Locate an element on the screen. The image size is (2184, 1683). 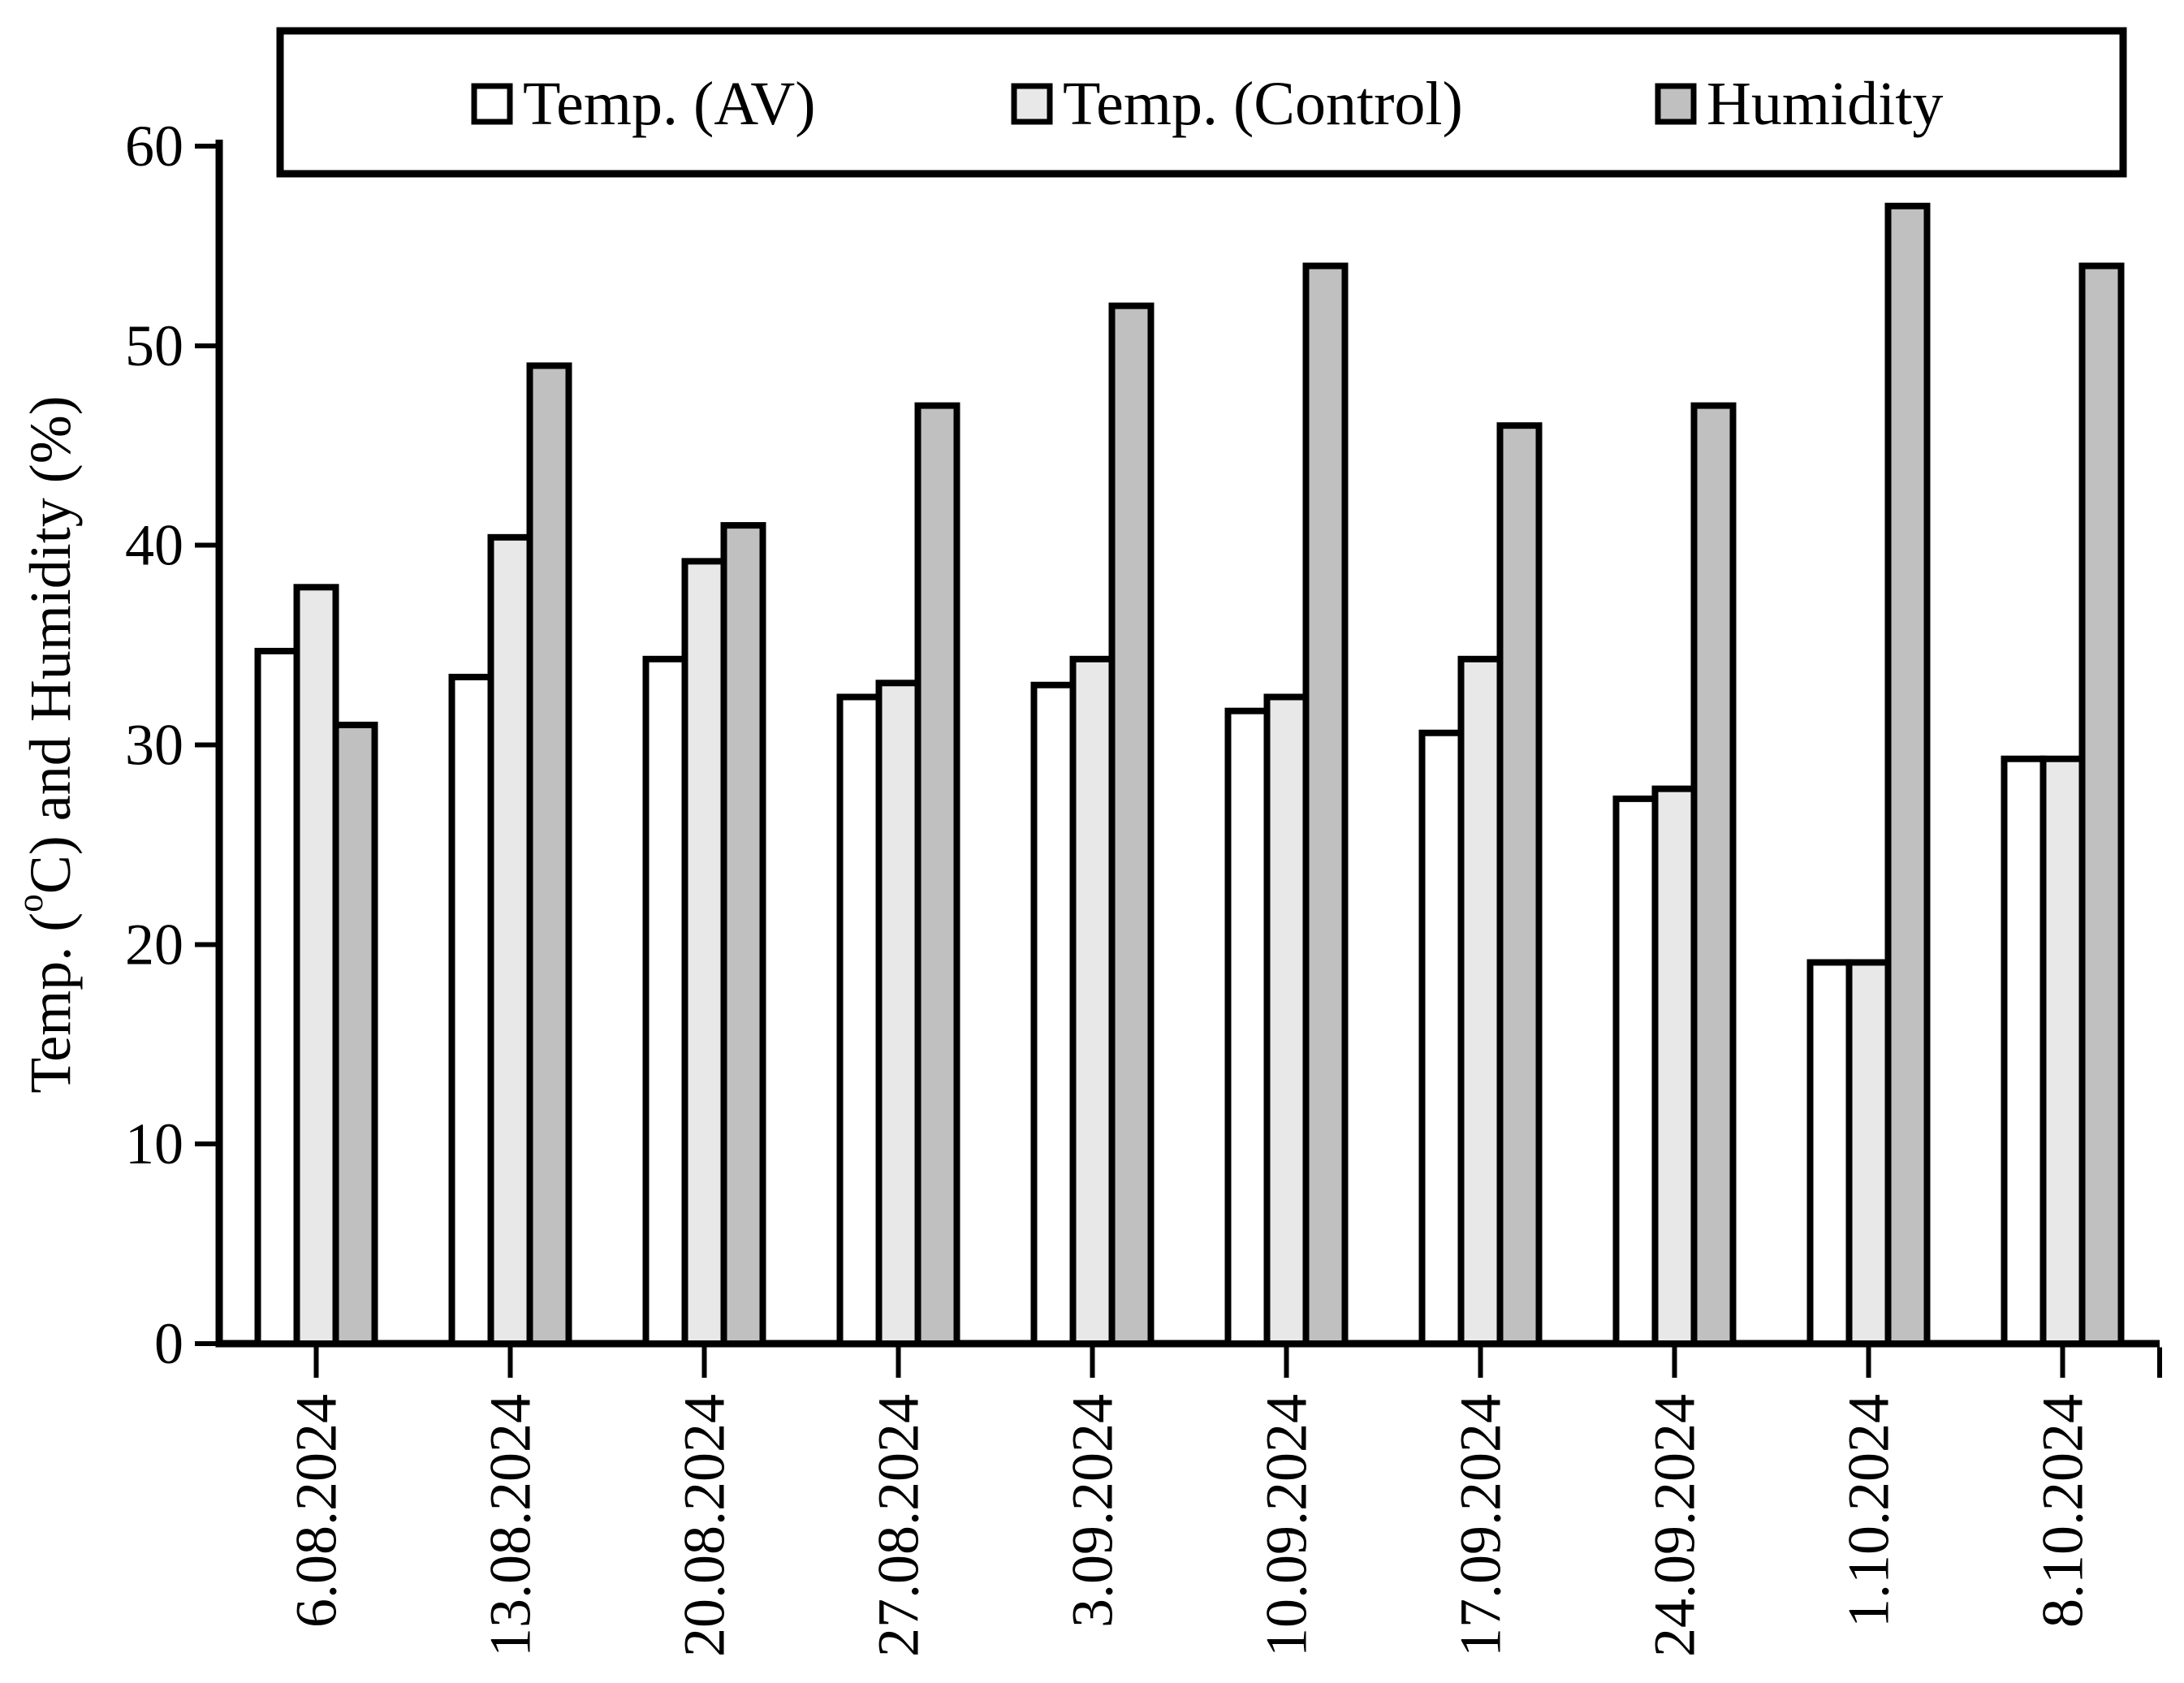
x-category-label: 1.10.2024 is located at coordinates (1869, 1511).